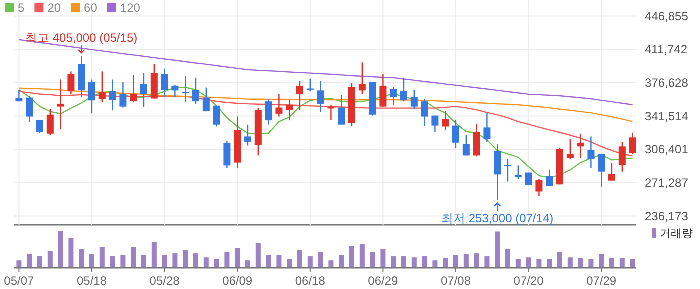  Describe the element at coordinates (82, 38) in the screenshot. I see `annotation: 최고 405,000 (05/15)` at that location.